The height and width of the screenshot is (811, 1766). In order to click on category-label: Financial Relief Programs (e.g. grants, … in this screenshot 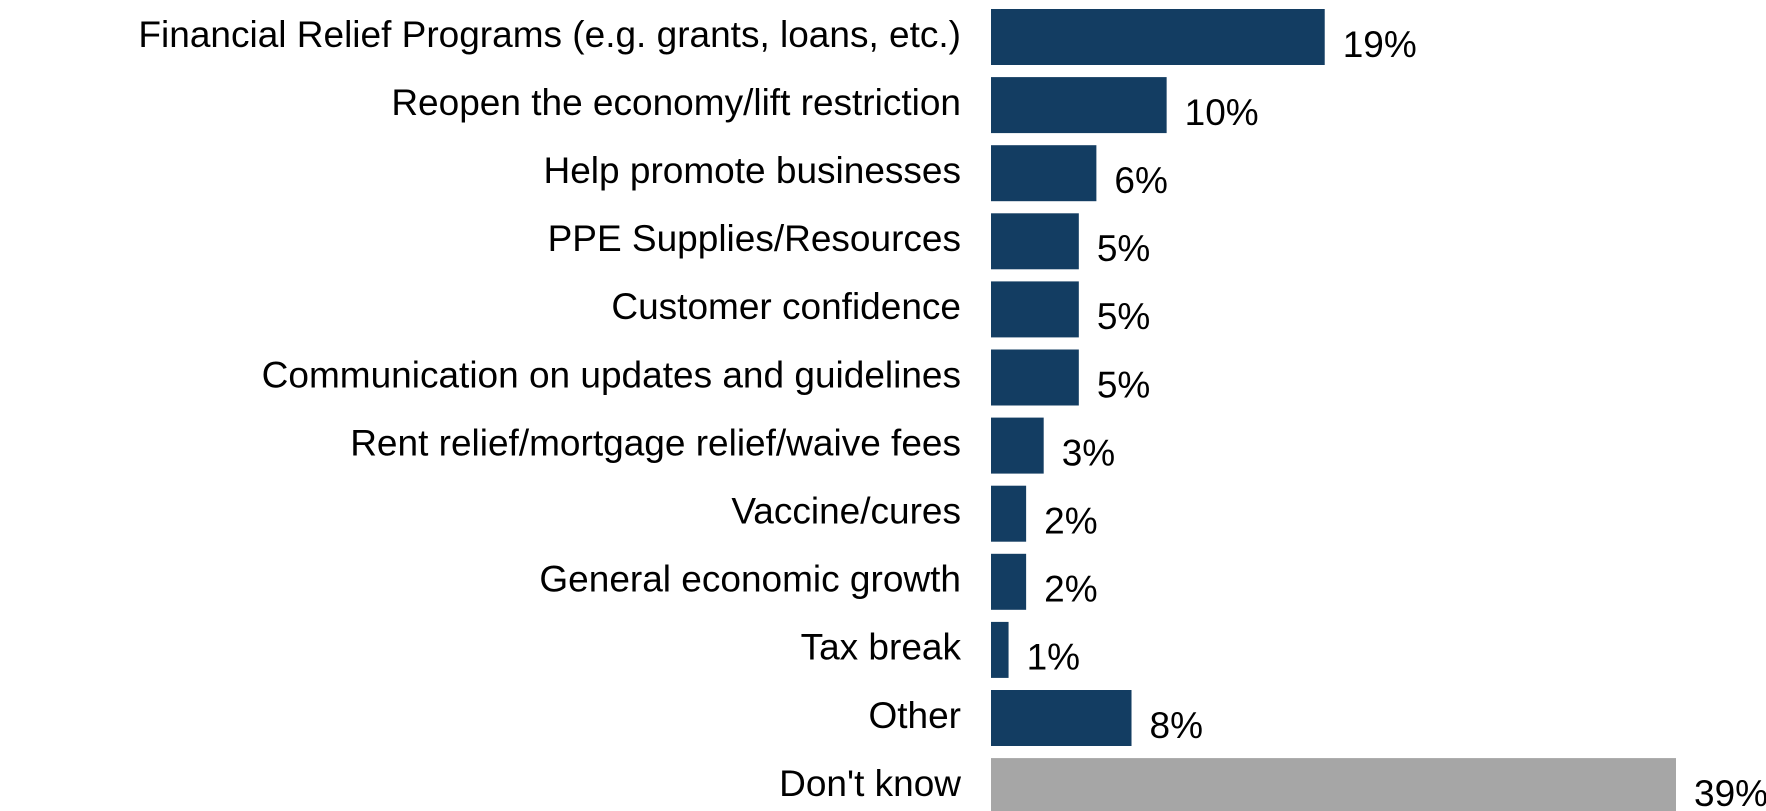, I will do `click(549, 34)`.